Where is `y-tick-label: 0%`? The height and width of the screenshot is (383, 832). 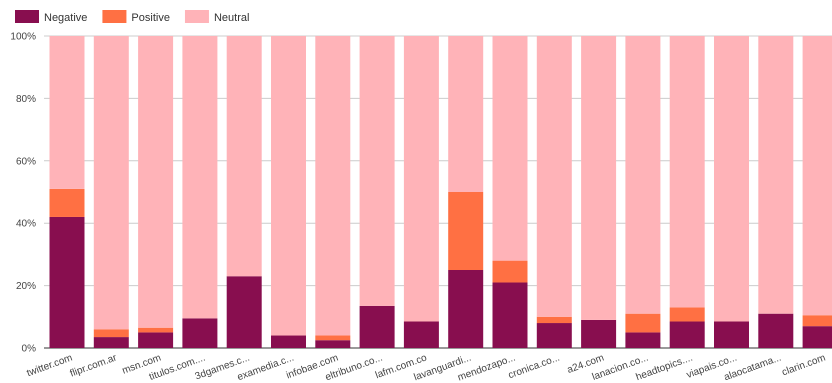 y-tick-label: 0% is located at coordinates (29, 349).